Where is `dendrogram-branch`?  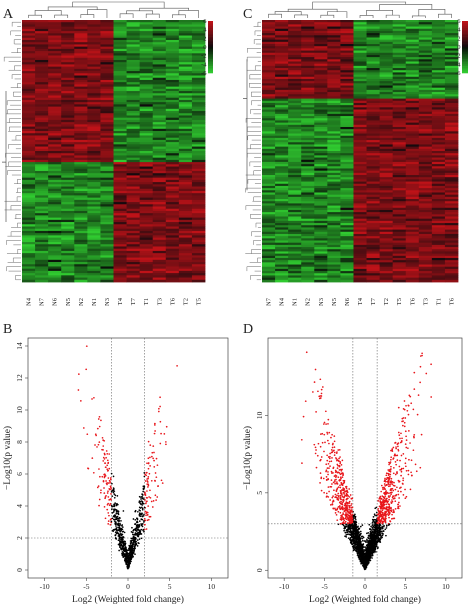
dendrogram-branch is located at coordinates (406, 7).